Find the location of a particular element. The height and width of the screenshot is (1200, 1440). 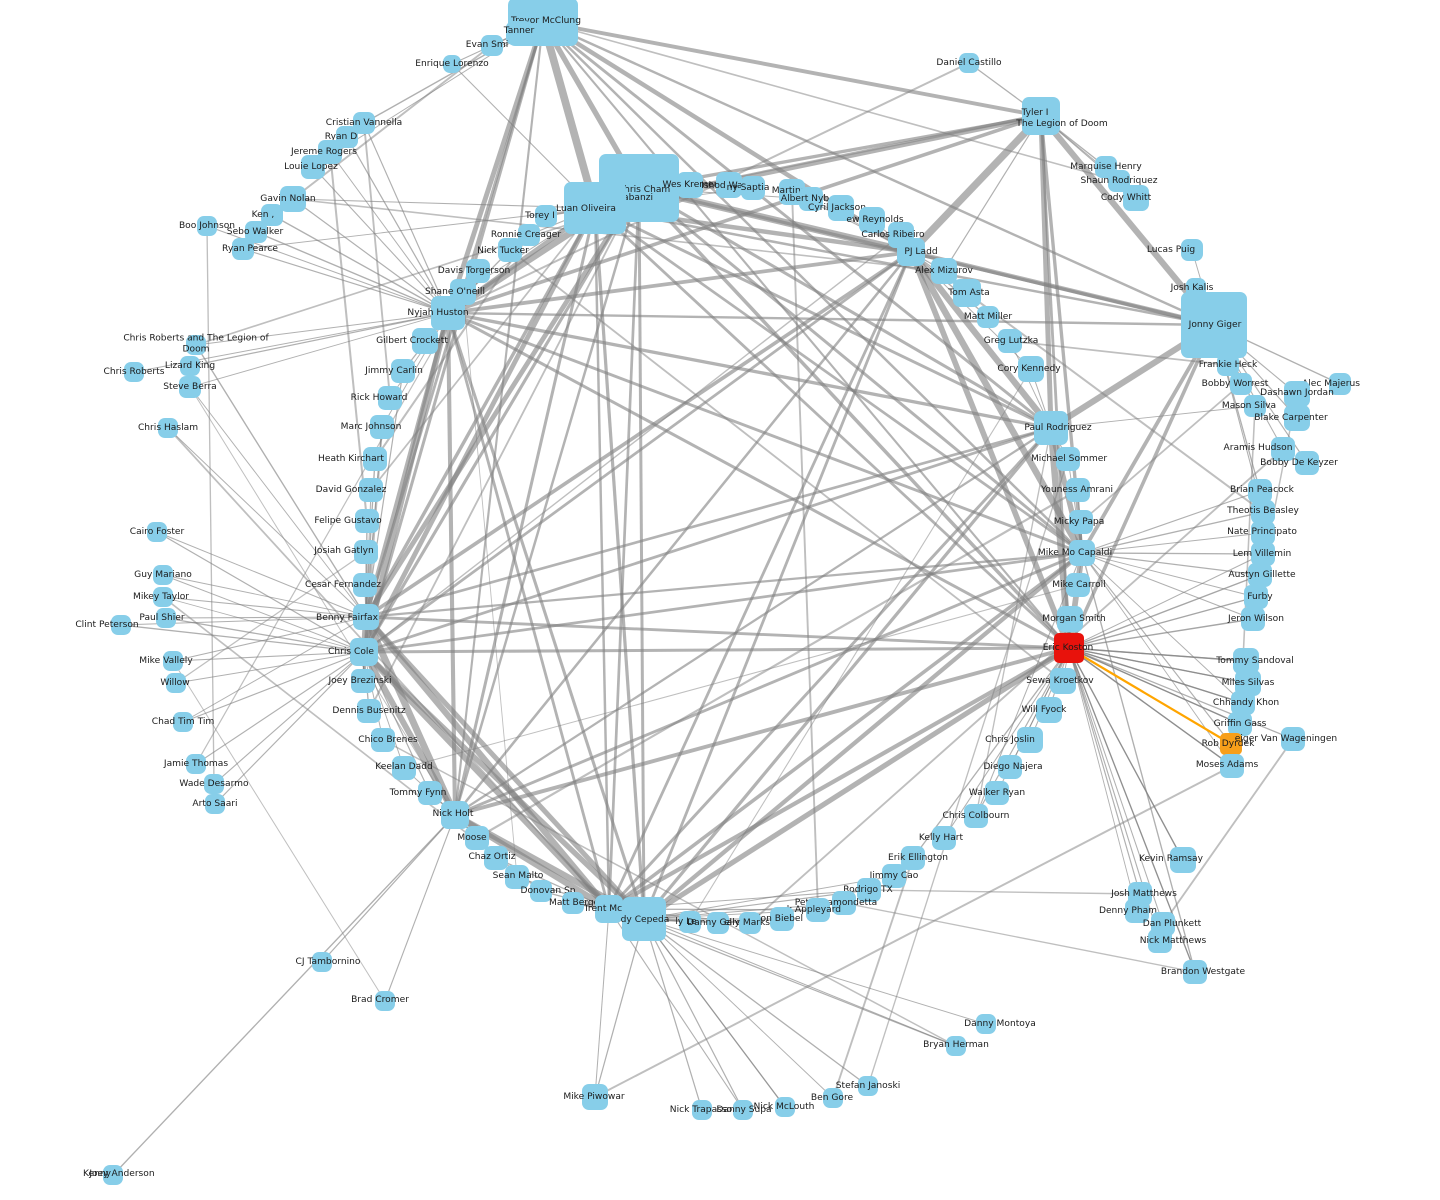

graph-node-cody_whitt is located at coordinates (1136, 198).